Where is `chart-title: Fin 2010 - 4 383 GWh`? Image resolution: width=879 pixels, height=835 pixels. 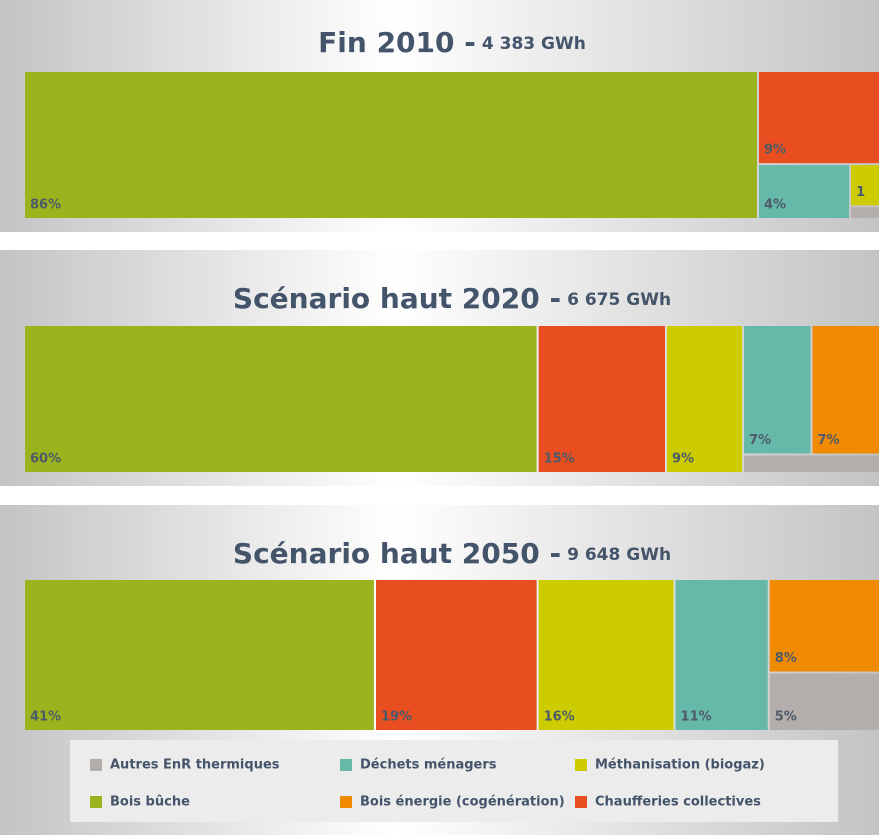
chart-title: Fin 2010 - 4 383 GWh is located at coordinates (452, 42).